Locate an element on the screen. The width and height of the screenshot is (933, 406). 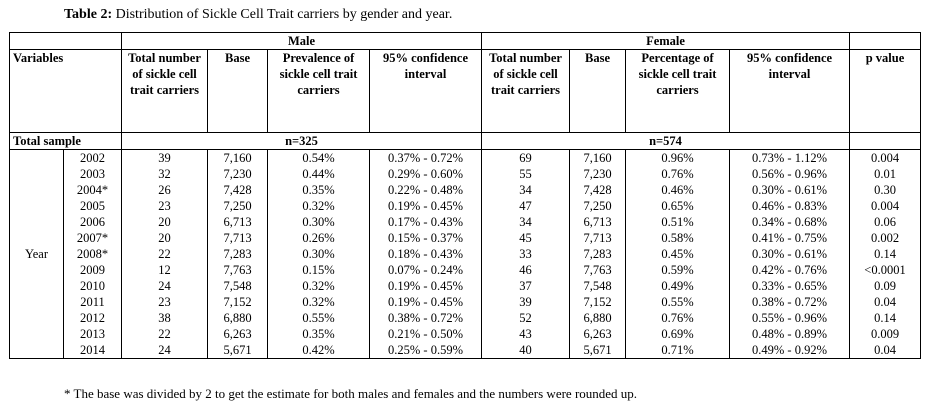
total-sample-p-blank is located at coordinates (885, 141).